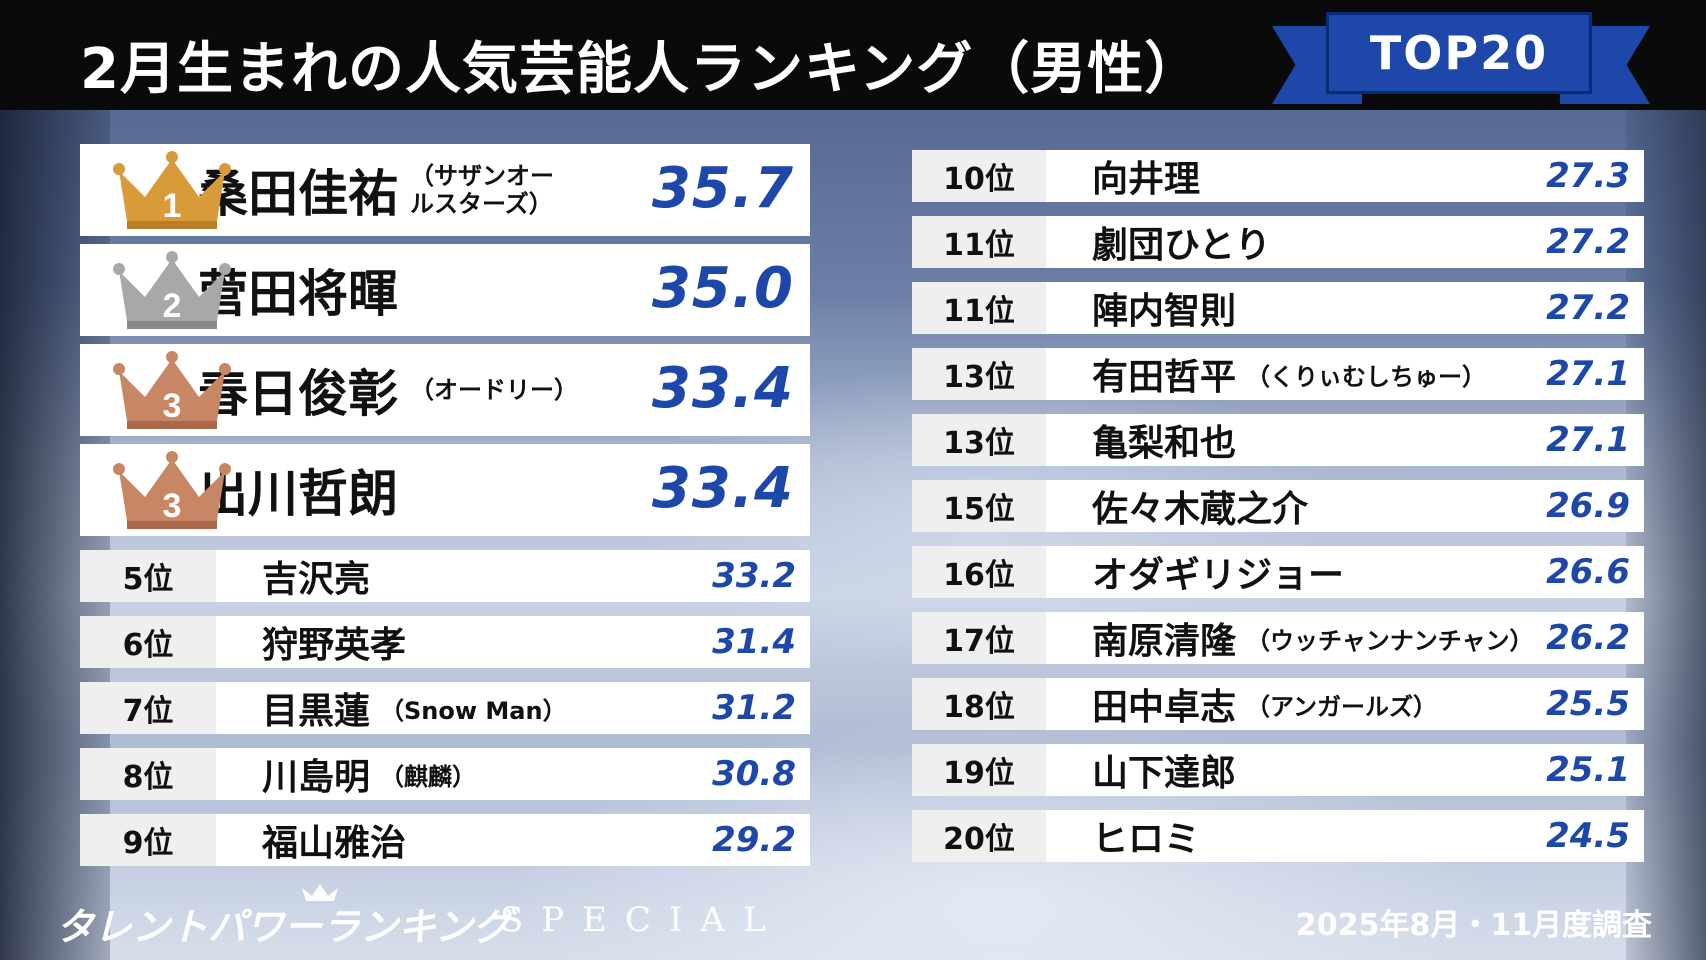  I want to click on score: 25.1, so click(1588, 770).